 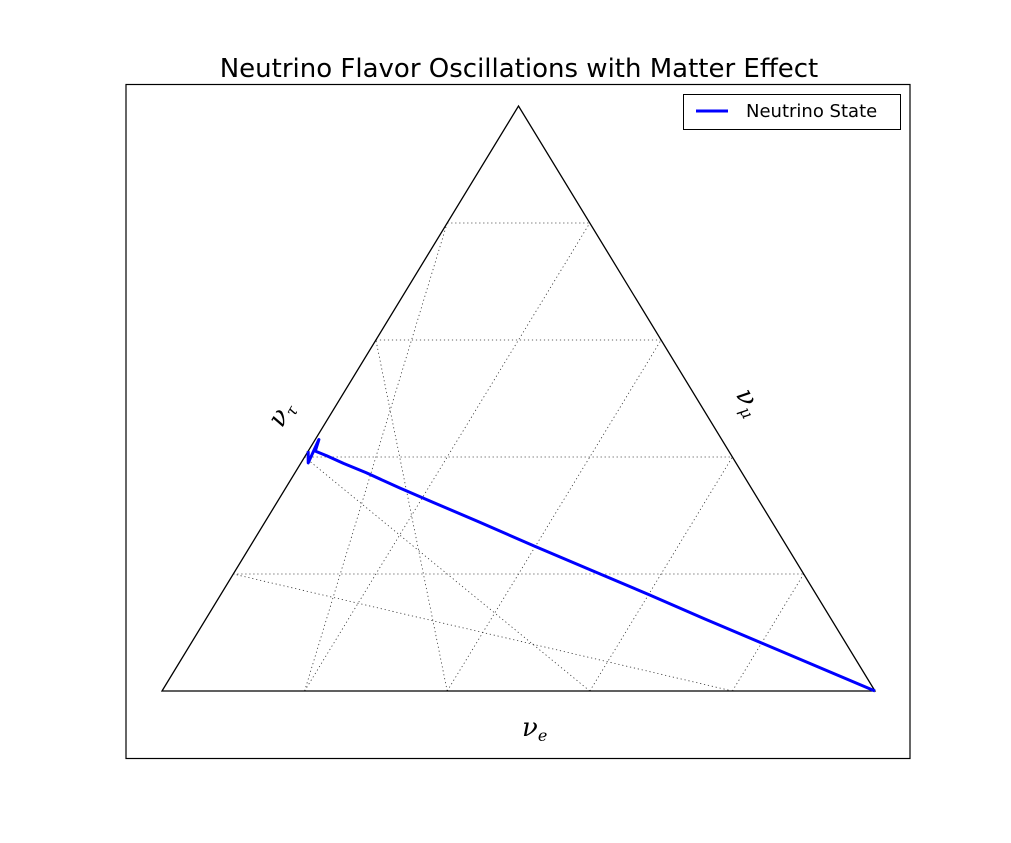 I want to click on axis-label-bottom-symbol: ν, so click(x=530, y=728).